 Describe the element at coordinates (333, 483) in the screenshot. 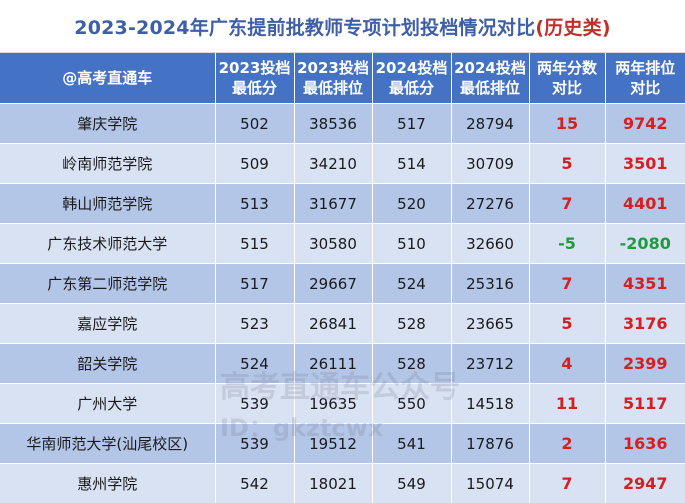

I see `rank-2023: 18021` at that location.